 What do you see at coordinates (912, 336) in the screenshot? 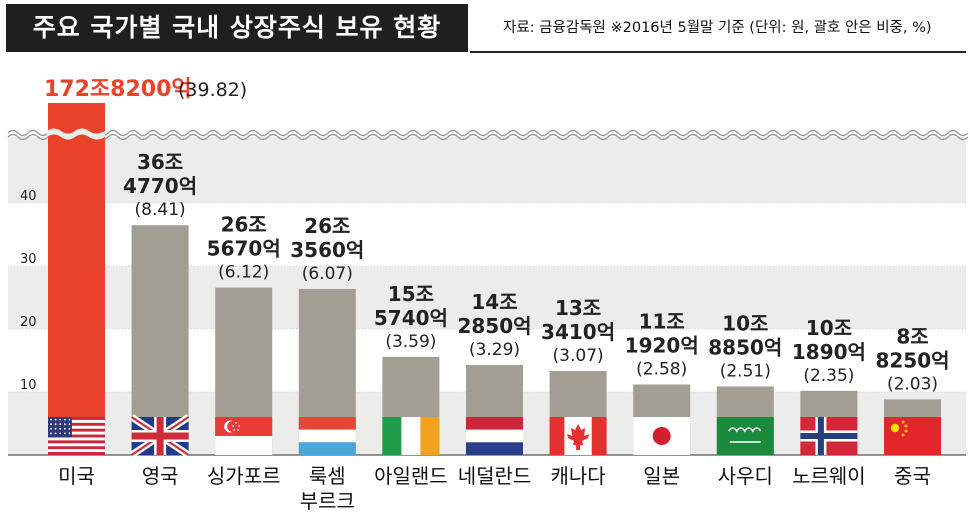
I see `data-label-amount: 8조` at bounding box center [912, 336].